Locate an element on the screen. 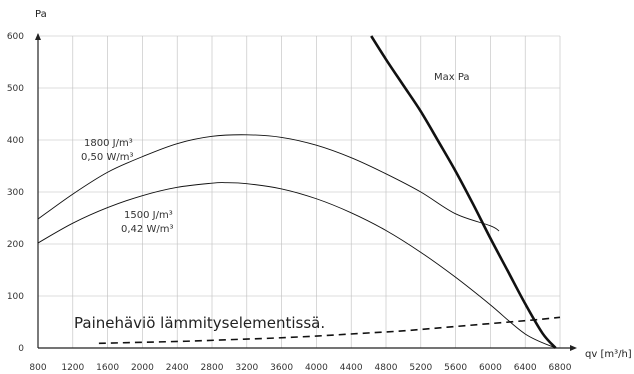  x-tick-label: 2400 is located at coordinates (177, 368).